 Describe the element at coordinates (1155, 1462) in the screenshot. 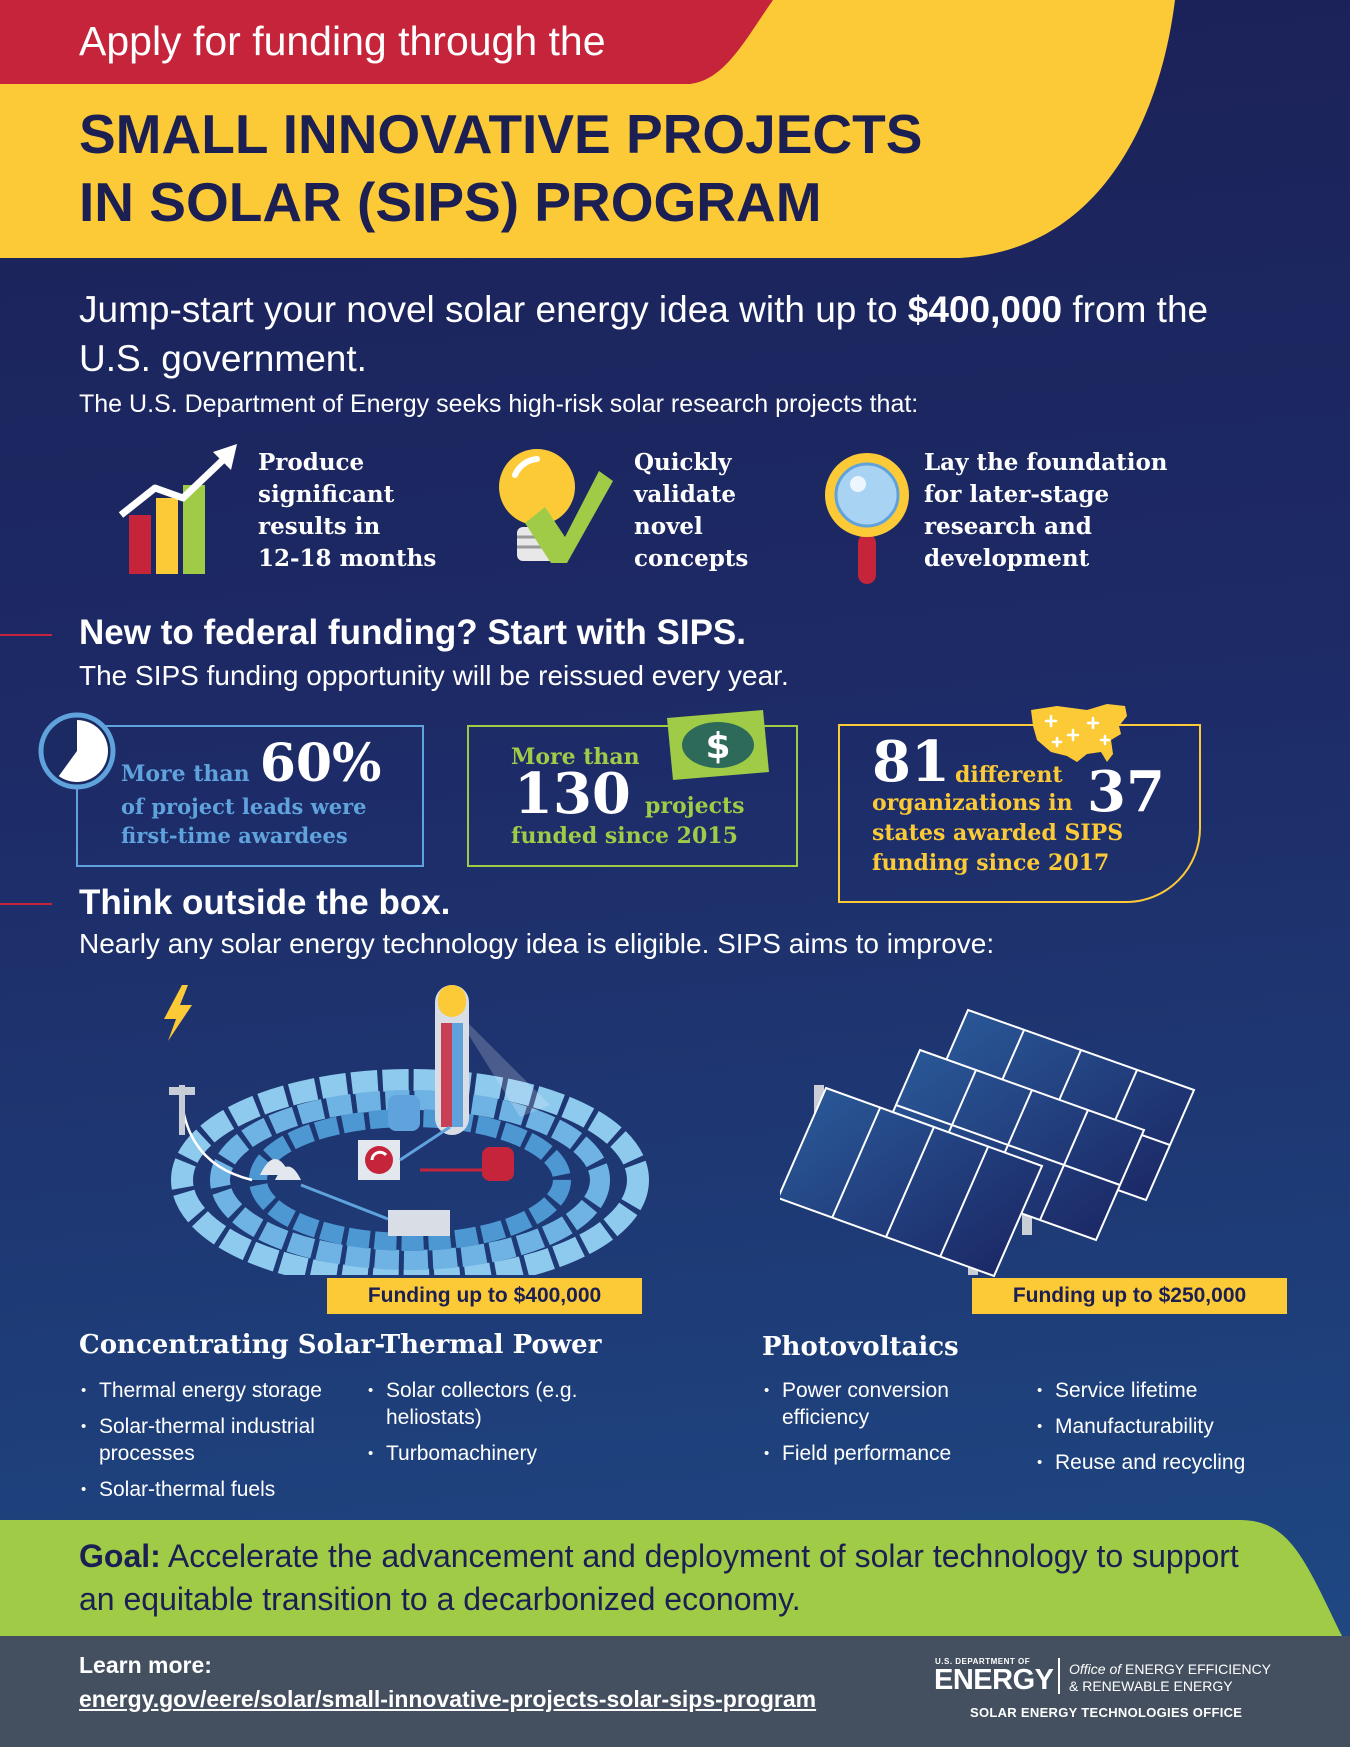

I see `list-item: Reuse and recycling` at that location.